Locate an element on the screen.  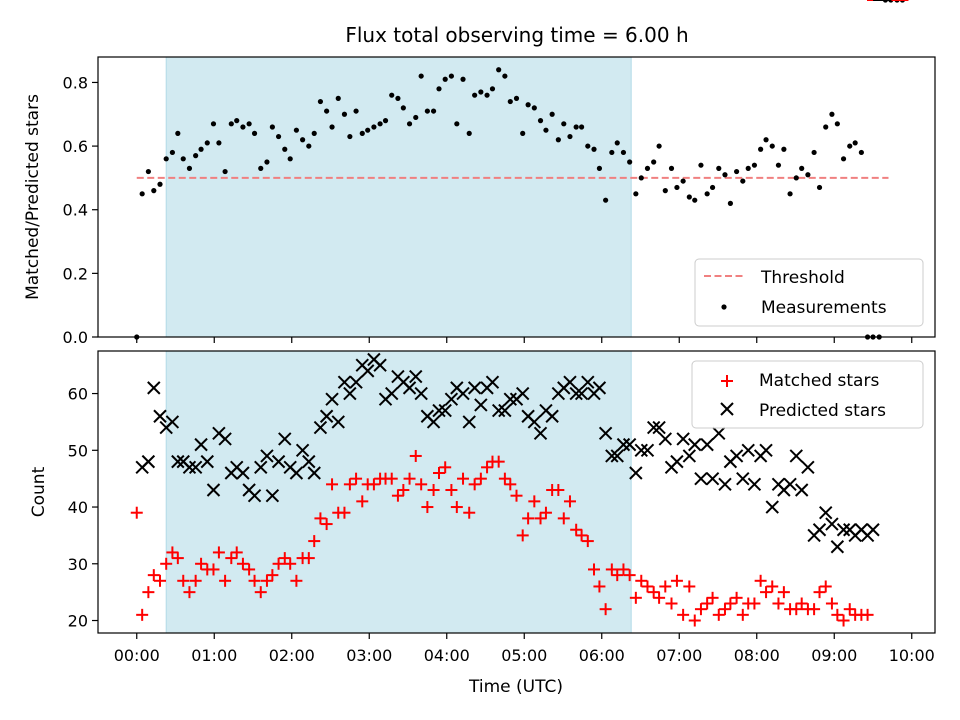
y-tick-label: 0.8 is located at coordinates (75, 82).